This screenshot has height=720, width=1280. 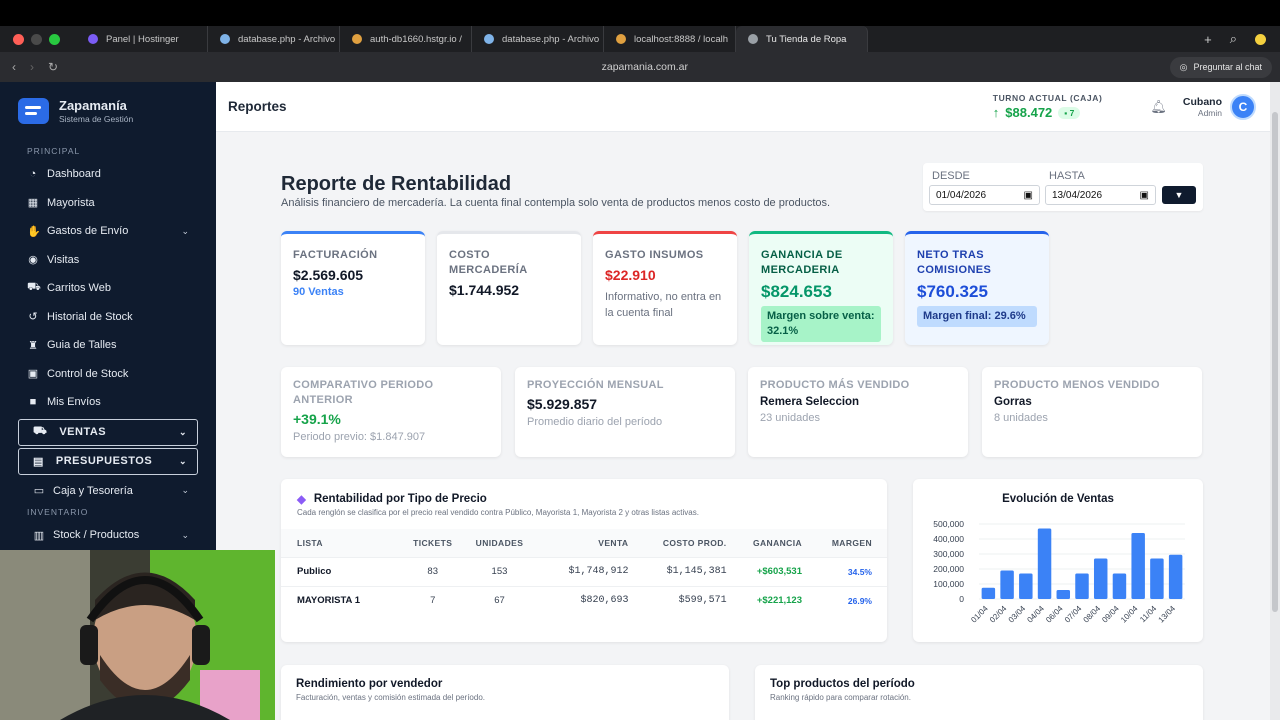 I want to click on hasta-input: 13/04/2026 ▣, so click(x=1100, y=195).